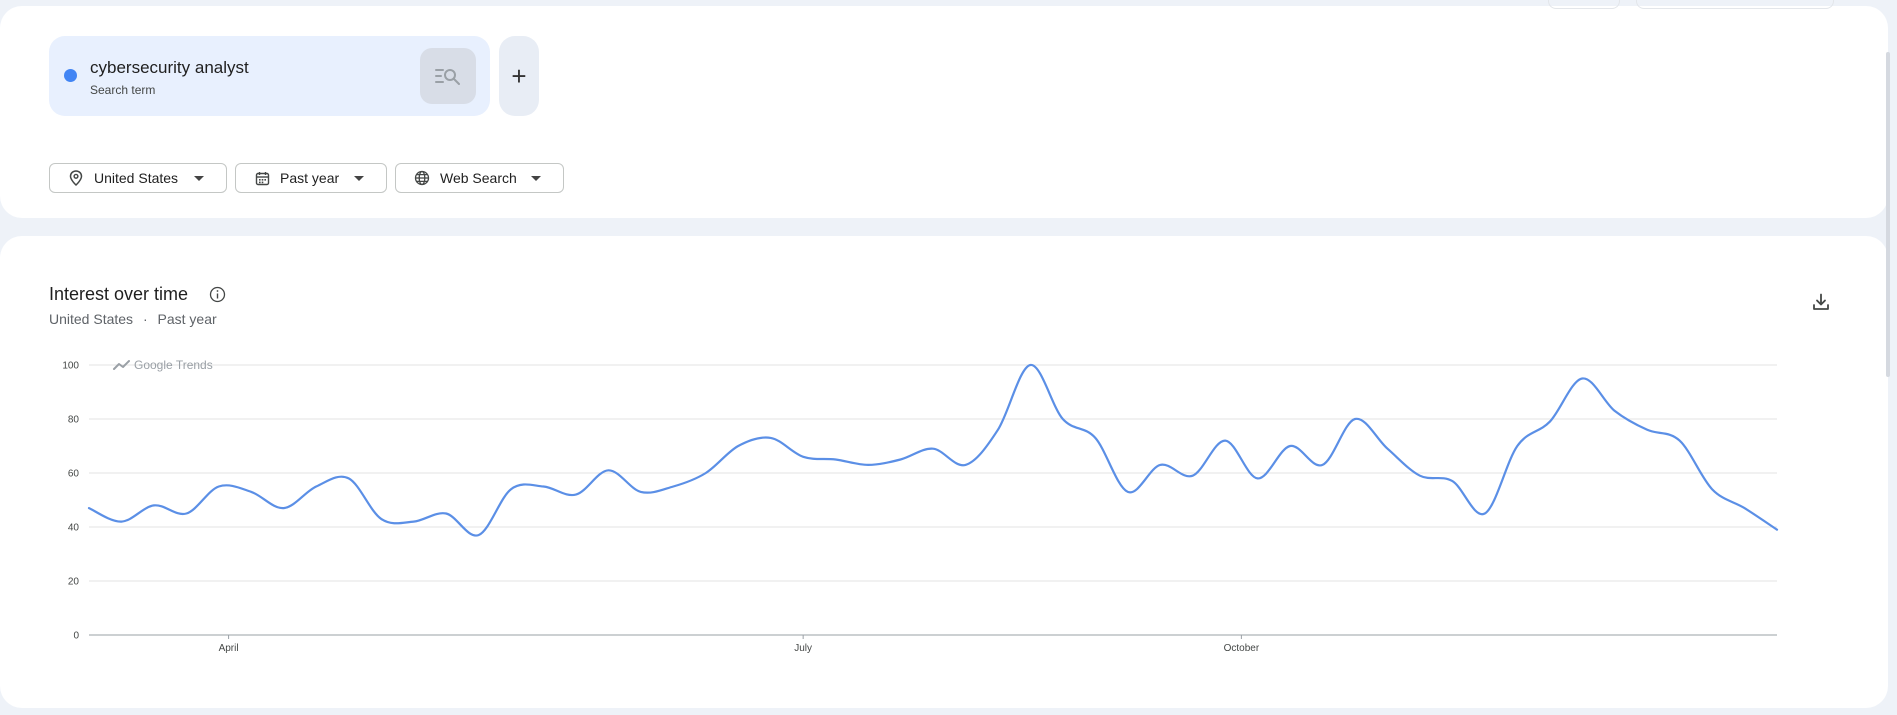 This screenshot has height=715, width=1897. I want to click on chart-title: Interest over time, so click(119, 294).